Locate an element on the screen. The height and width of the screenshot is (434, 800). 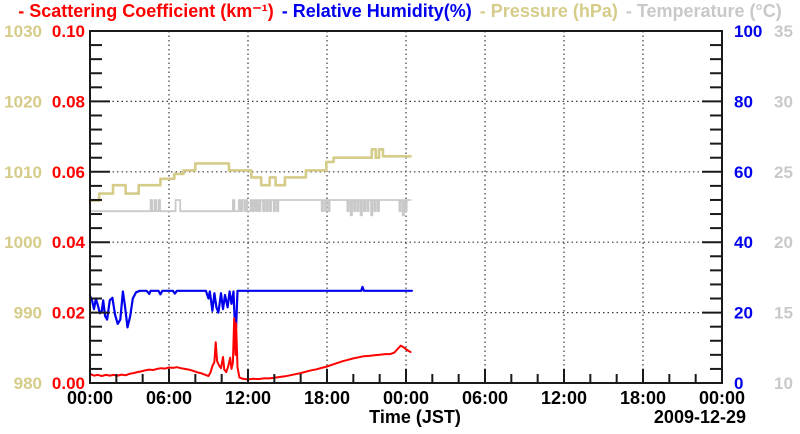
humidity-tick-label: 0 is located at coordinates (738, 383).